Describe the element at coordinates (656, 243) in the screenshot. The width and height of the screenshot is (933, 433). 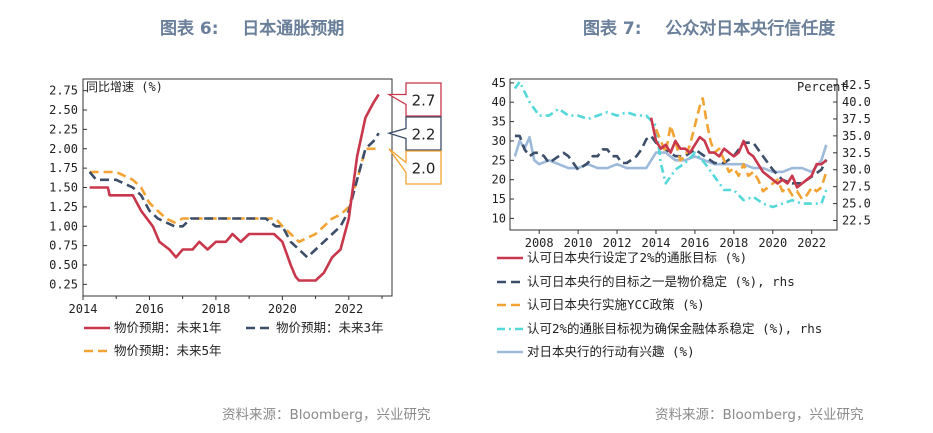
I see `right-xtick-label: 2014` at that location.